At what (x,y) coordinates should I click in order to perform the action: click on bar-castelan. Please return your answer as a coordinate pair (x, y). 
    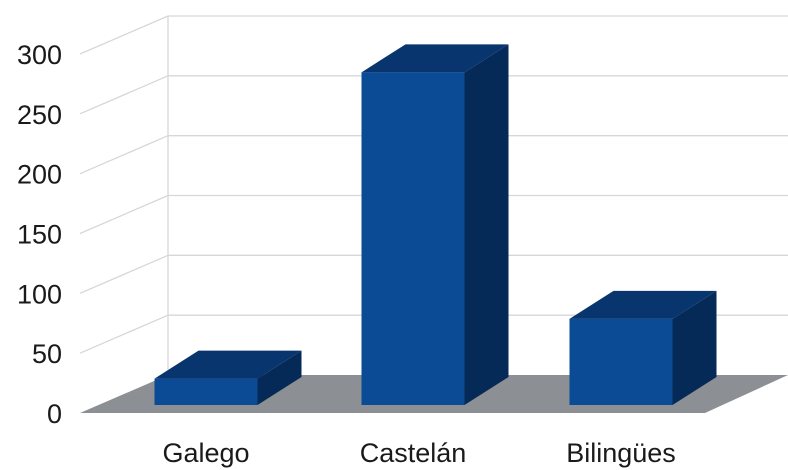
    Looking at the image, I should click on (435, 225).